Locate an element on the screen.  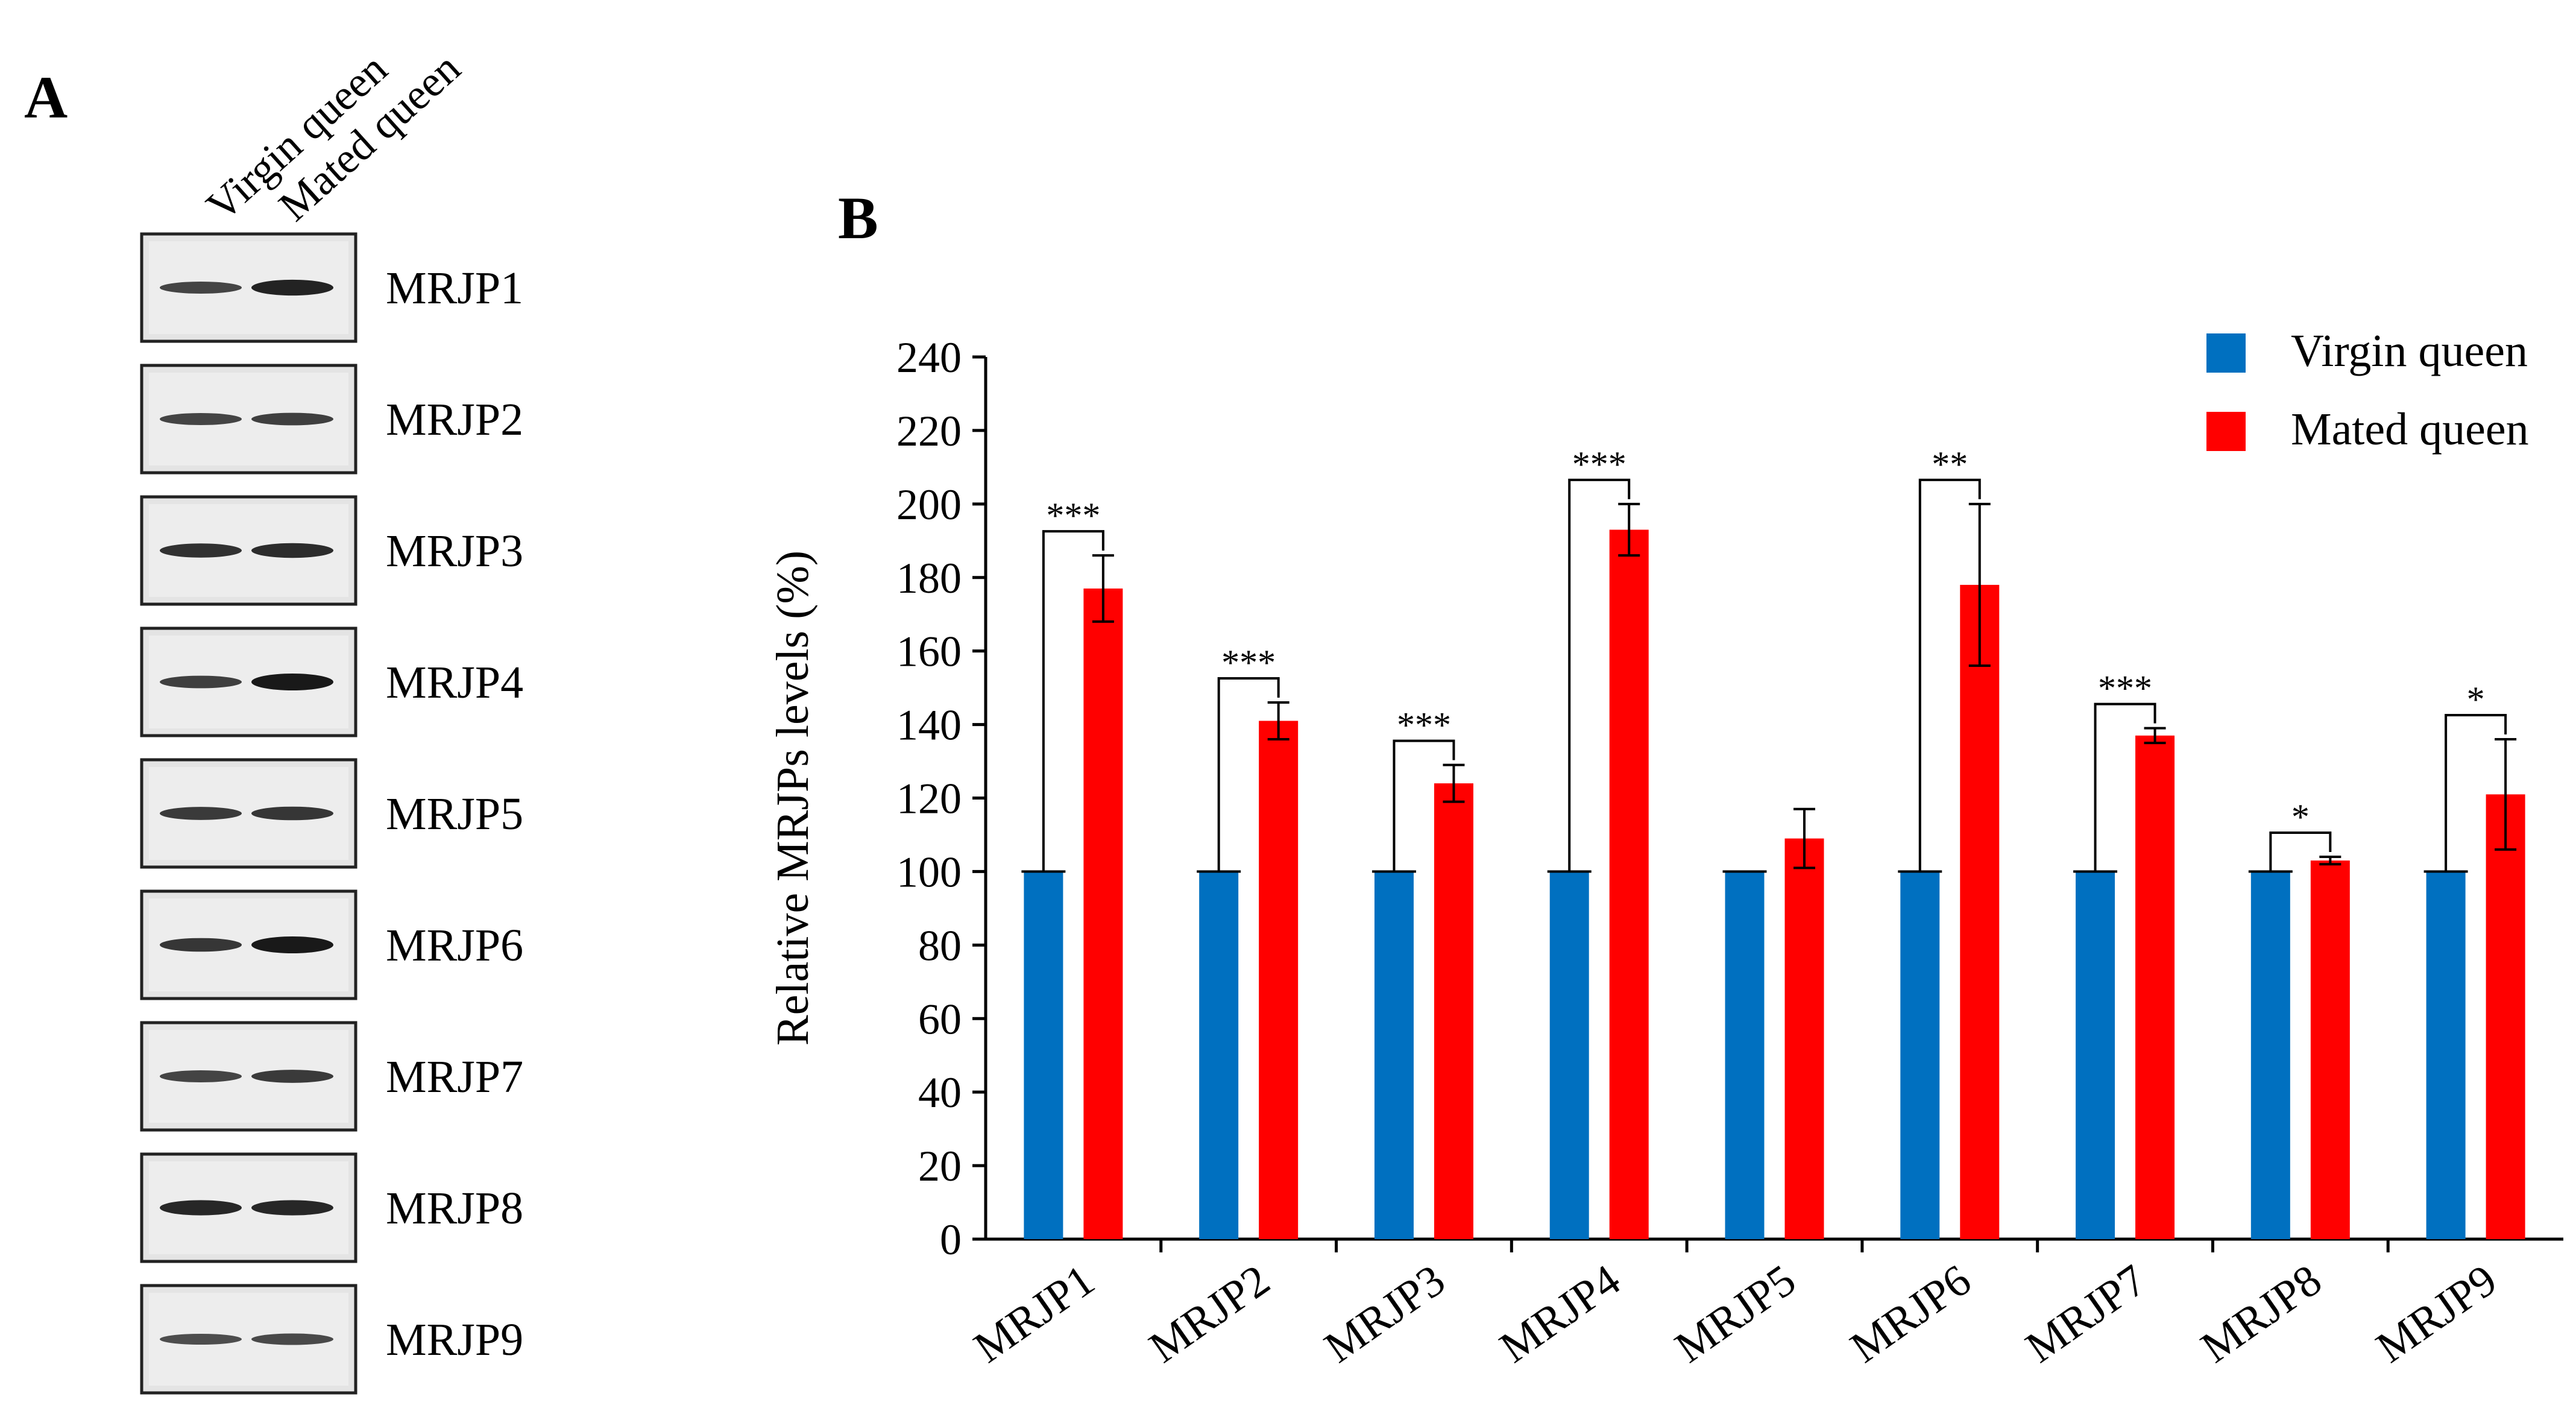
bar-mated-mrjp4 is located at coordinates (1629, 884).